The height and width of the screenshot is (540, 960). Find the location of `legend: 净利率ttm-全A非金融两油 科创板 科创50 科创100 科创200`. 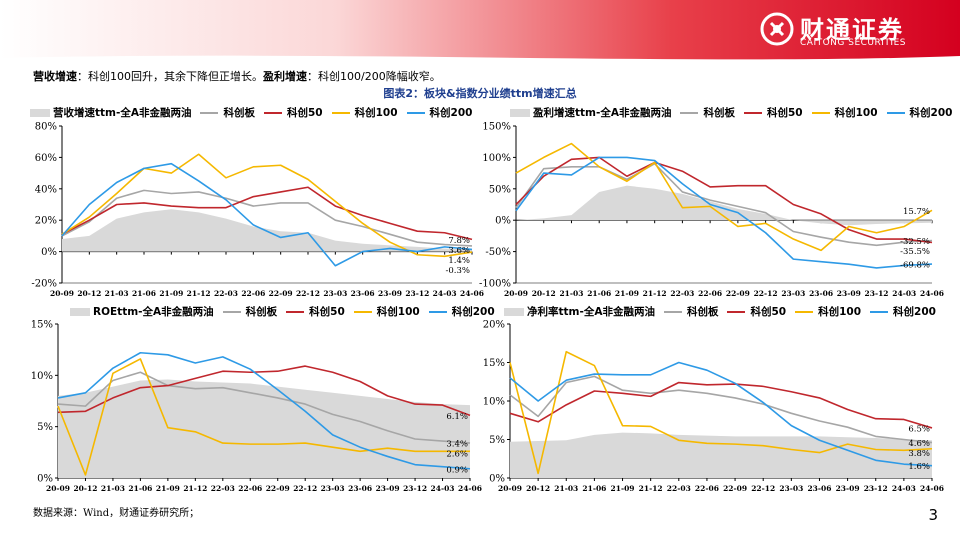

legend: 净利率ttm-全A非金融两油 科创板 科创50 科创100 科创200 is located at coordinates (724, 311).